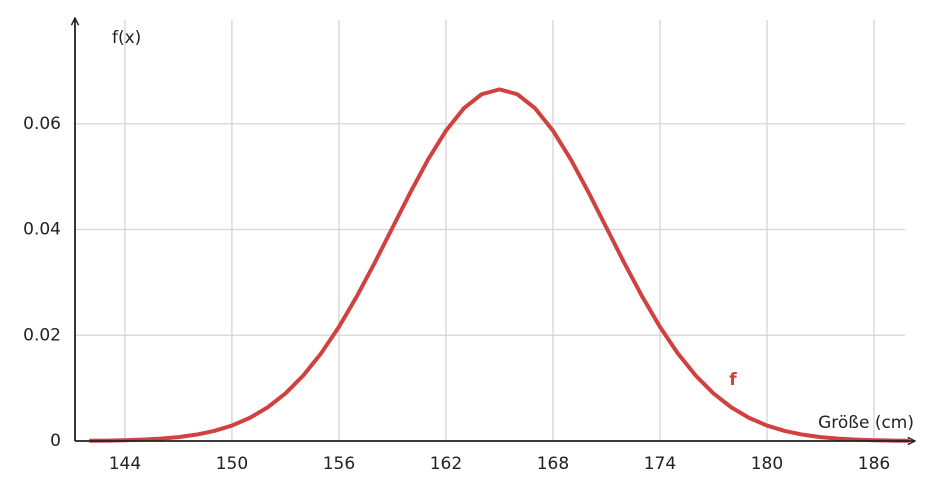 The width and height of the screenshot is (942, 491). I want to click on x-tick-label: 162, so click(446, 464).